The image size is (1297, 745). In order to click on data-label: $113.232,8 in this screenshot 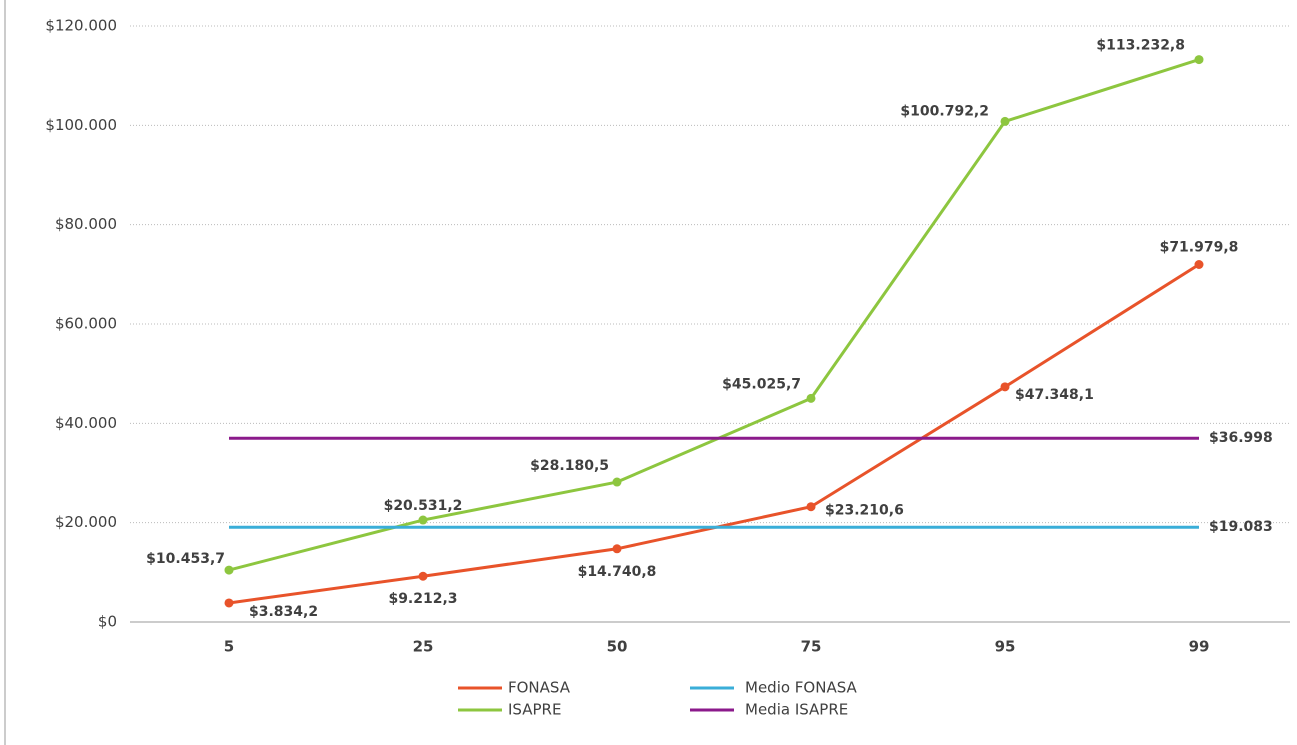, I will do `click(1140, 46)`.